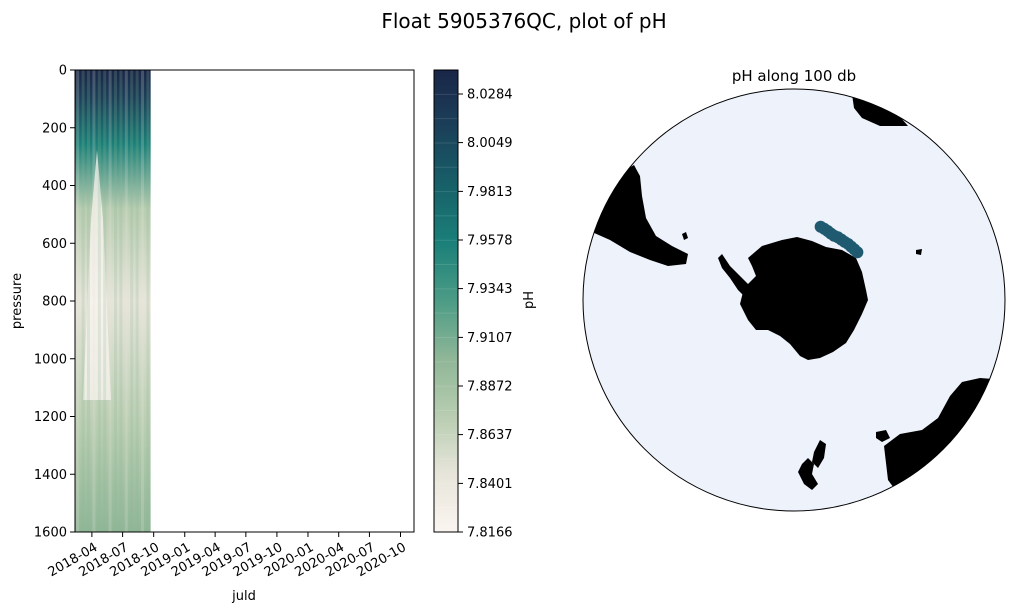  Describe the element at coordinates (523, 21) in the screenshot. I see `figure-suptitle: Float 5905376QC, plot of pH` at that location.